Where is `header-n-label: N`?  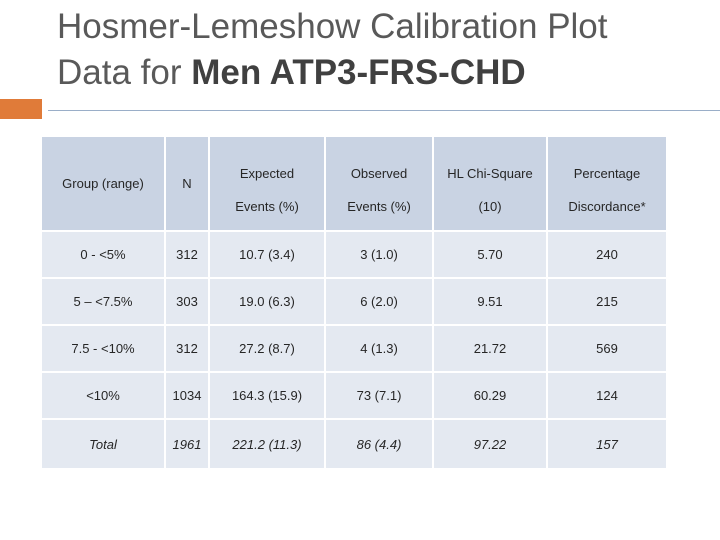
header-n-label: N is located at coordinates (187, 183).